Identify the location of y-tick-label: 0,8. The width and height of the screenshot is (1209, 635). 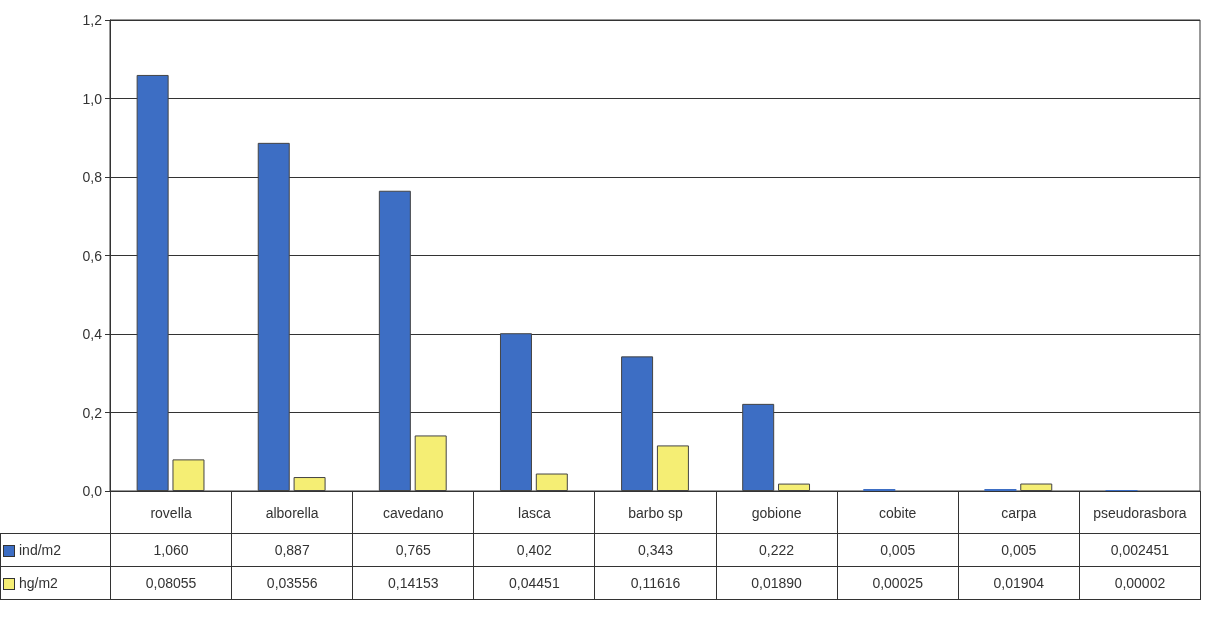
(92, 177).